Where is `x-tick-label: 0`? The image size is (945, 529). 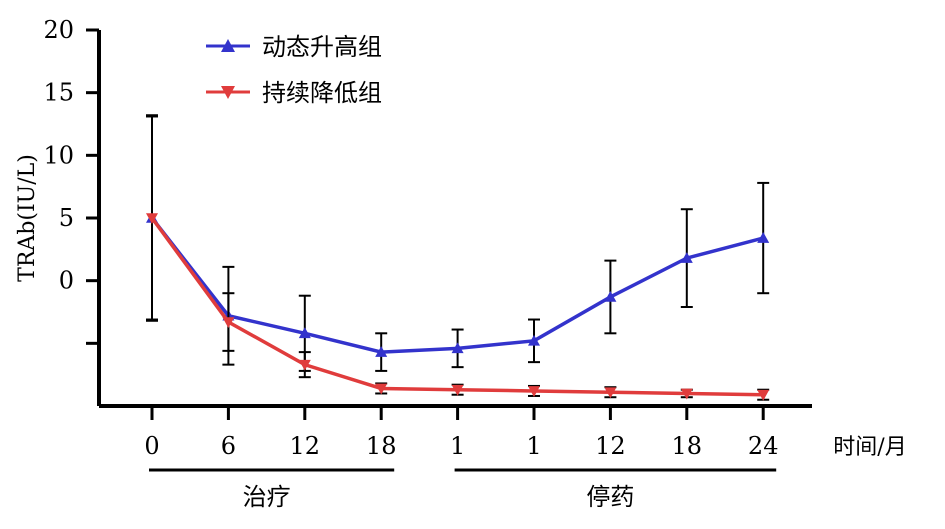
x-tick-label: 0 is located at coordinates (151, 446).